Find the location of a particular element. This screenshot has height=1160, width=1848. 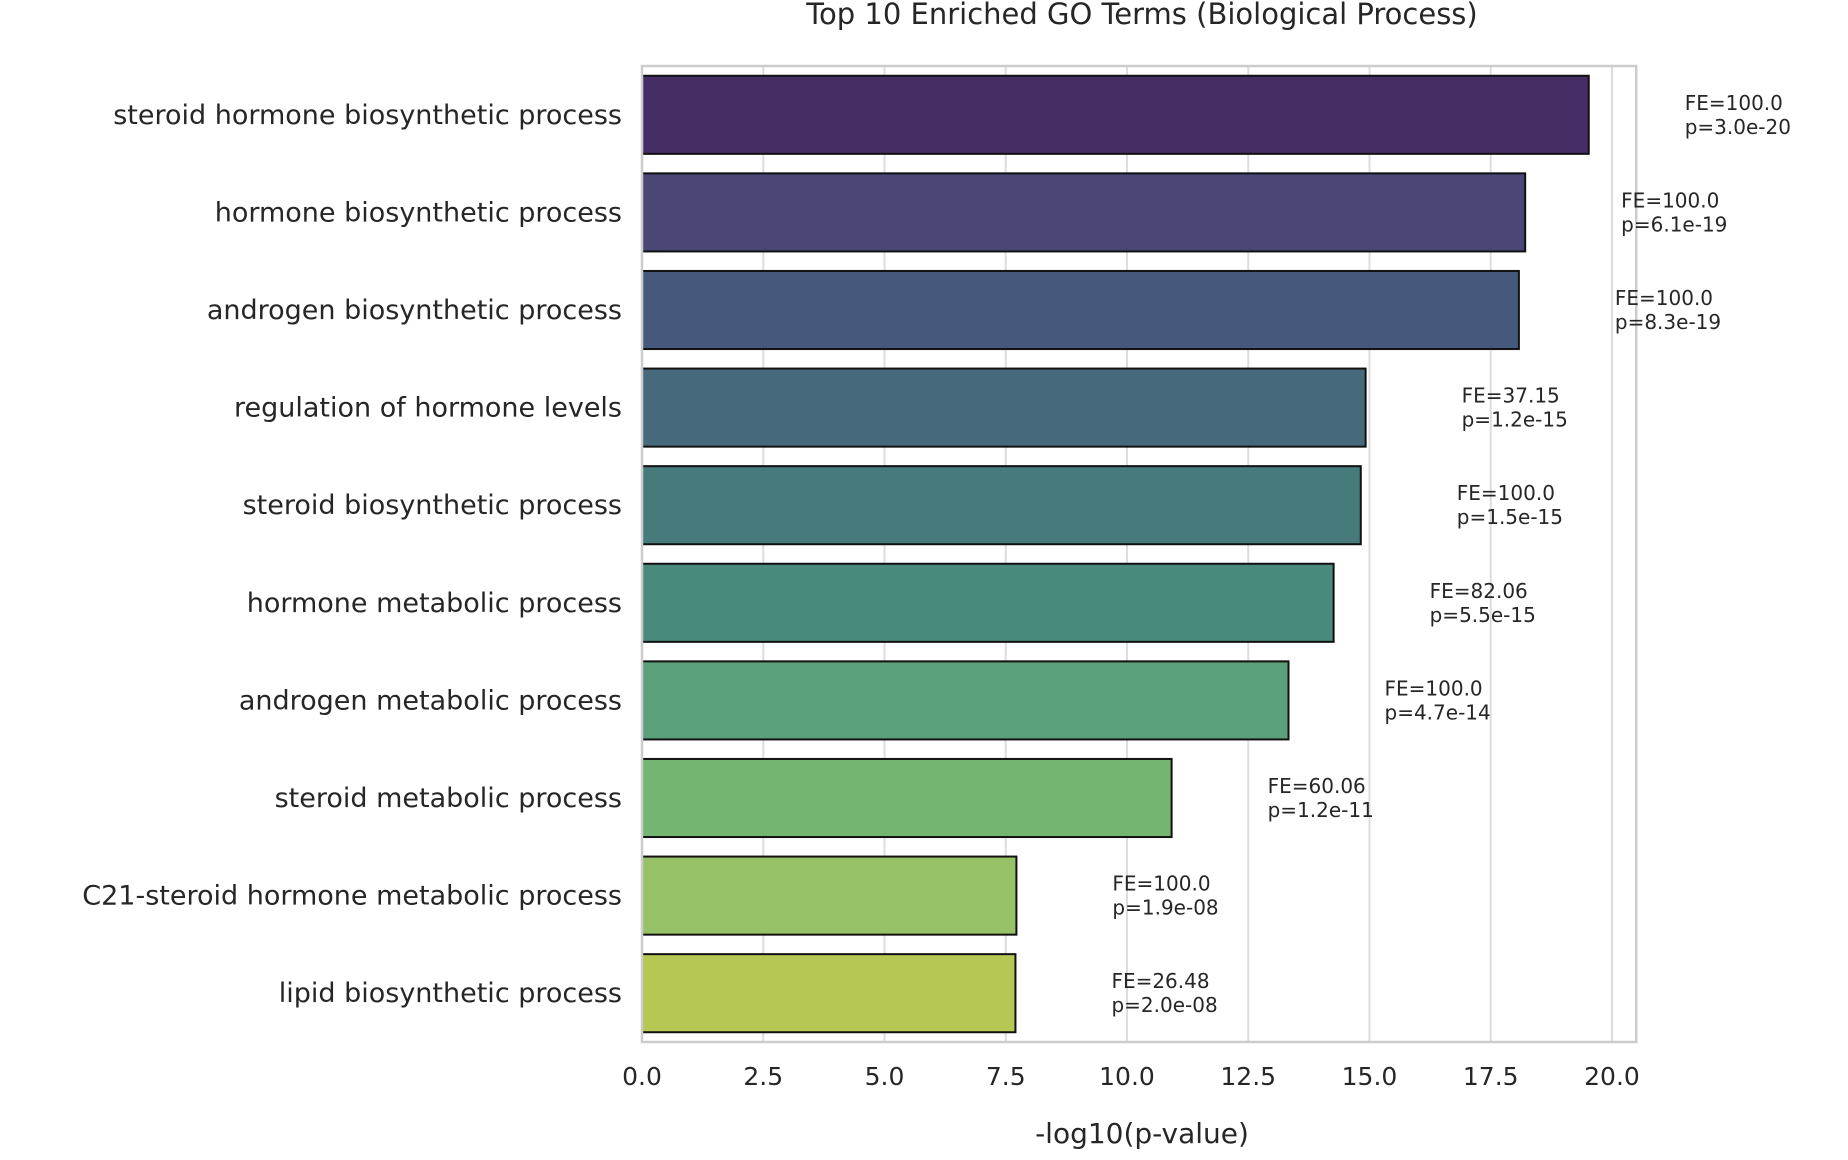

x-axis-ticks: 0.0 2.5 5.0 7.5 10.0 12.5 15.0 17.5 20.0 is located at coordinates (1131, 1076).